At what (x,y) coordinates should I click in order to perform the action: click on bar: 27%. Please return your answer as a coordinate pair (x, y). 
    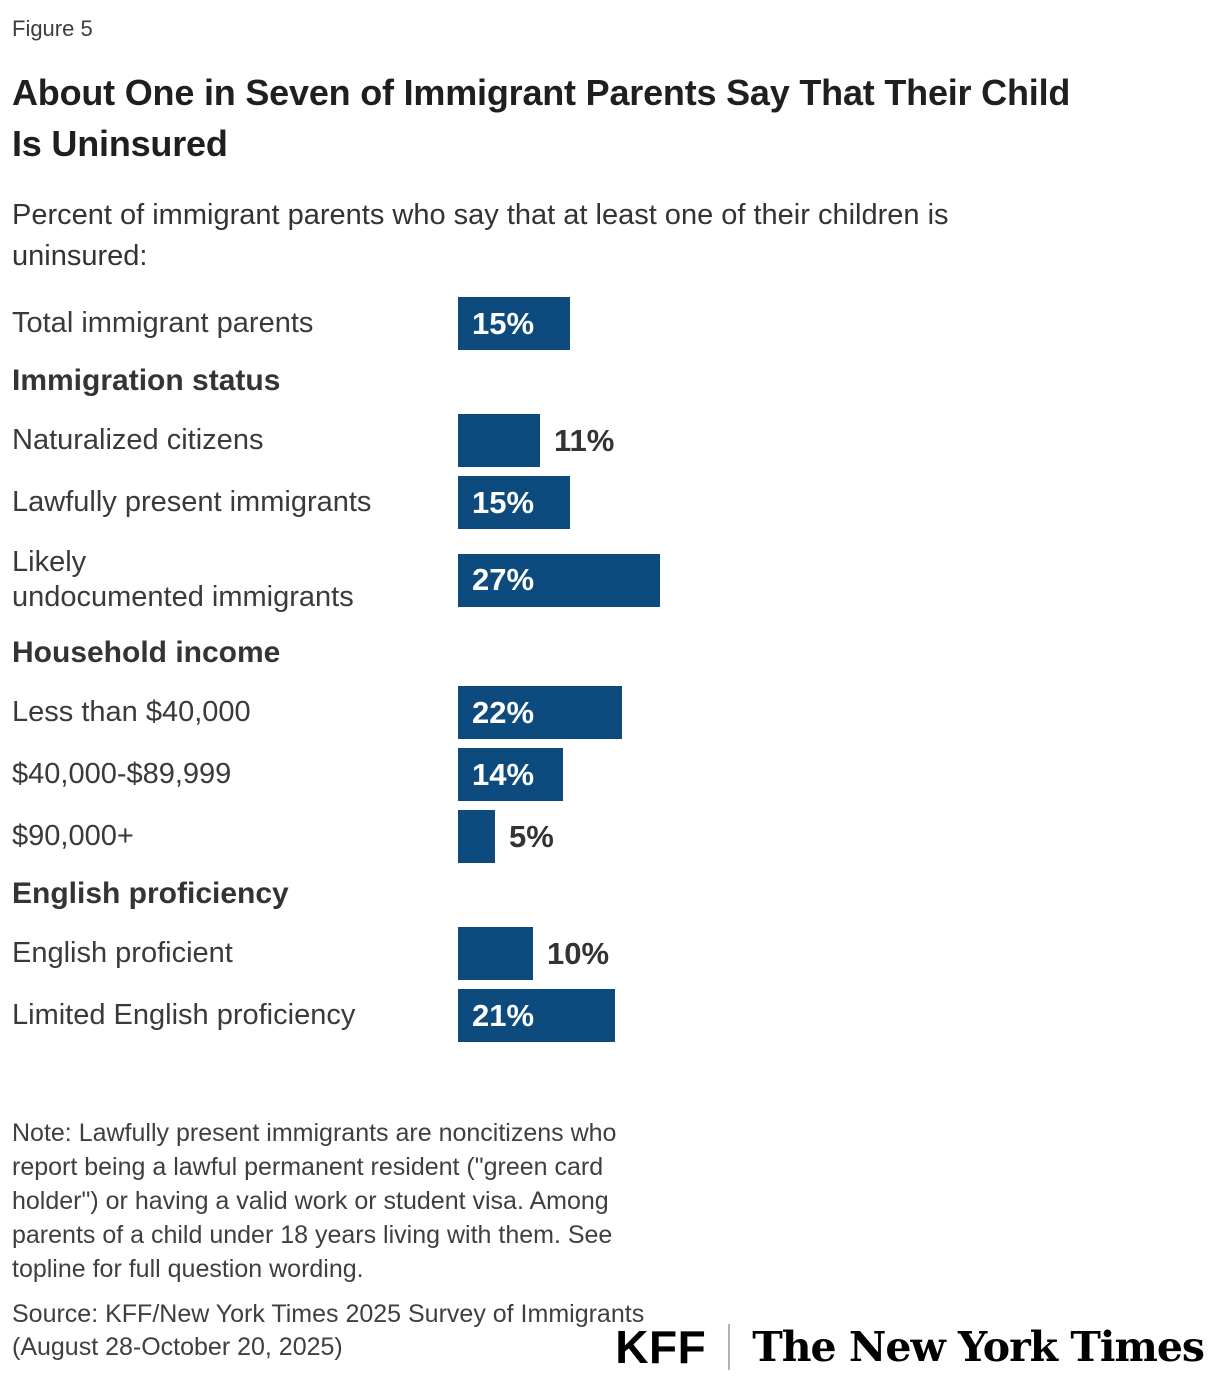
    Looking at the image, I should click on (559, 580).